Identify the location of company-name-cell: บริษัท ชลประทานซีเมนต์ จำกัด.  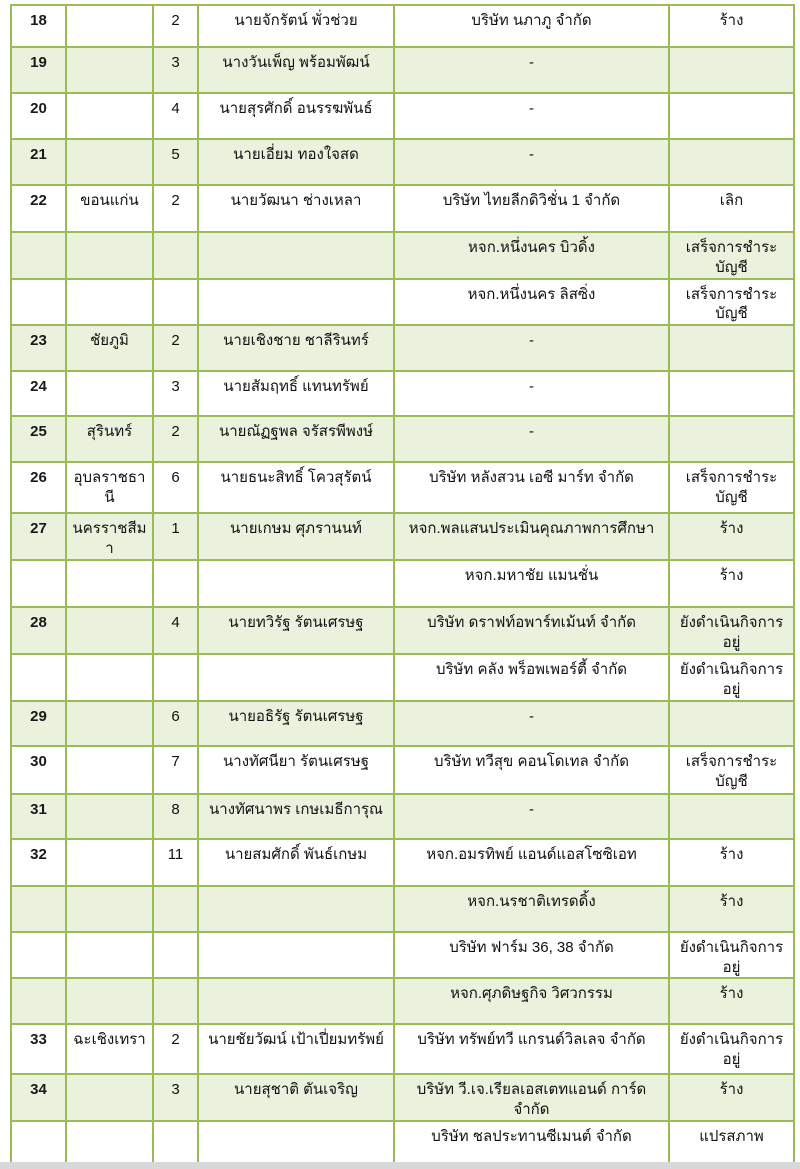
(531, 1144).